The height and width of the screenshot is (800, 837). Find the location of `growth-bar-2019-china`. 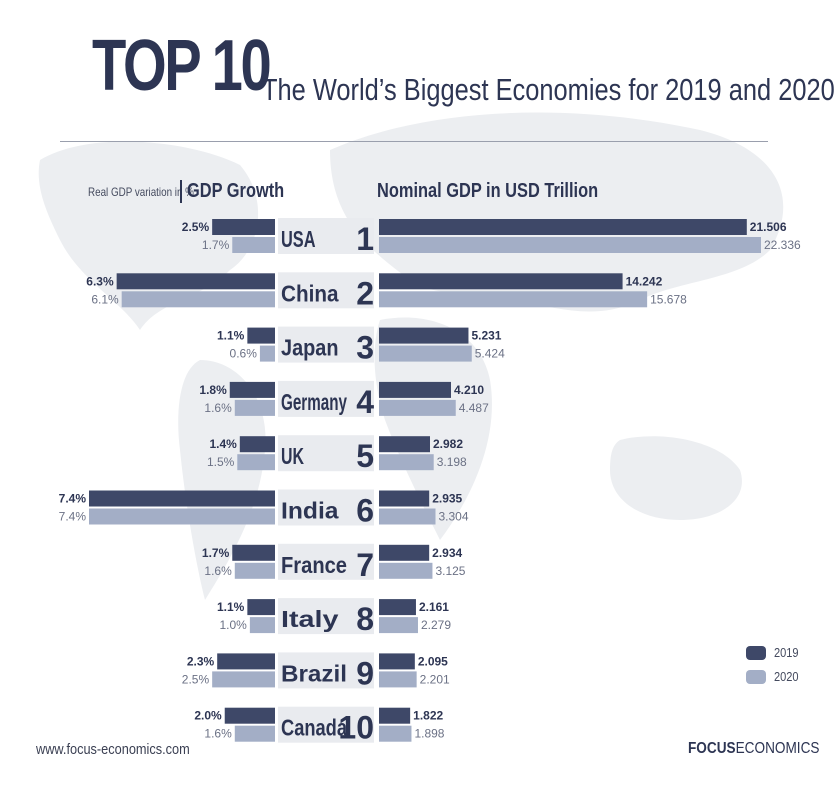

growth-bar-2019-china is located at coordinates (195, 281).